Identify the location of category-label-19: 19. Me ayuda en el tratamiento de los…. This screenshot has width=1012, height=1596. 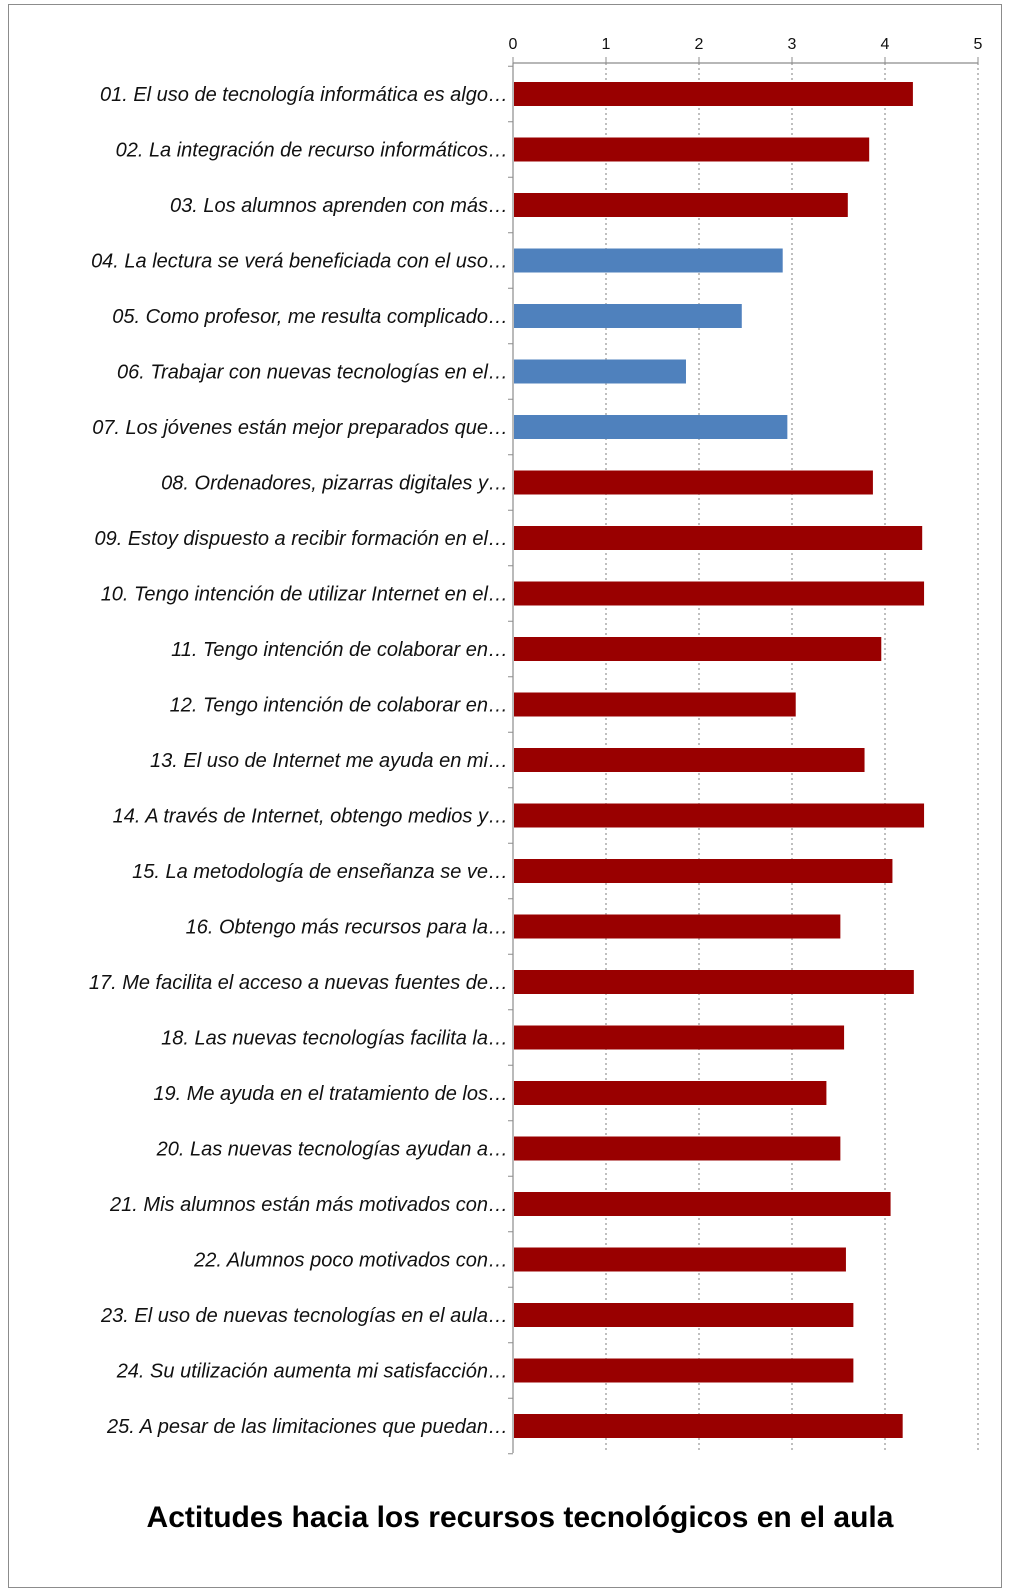
(330, 1094).